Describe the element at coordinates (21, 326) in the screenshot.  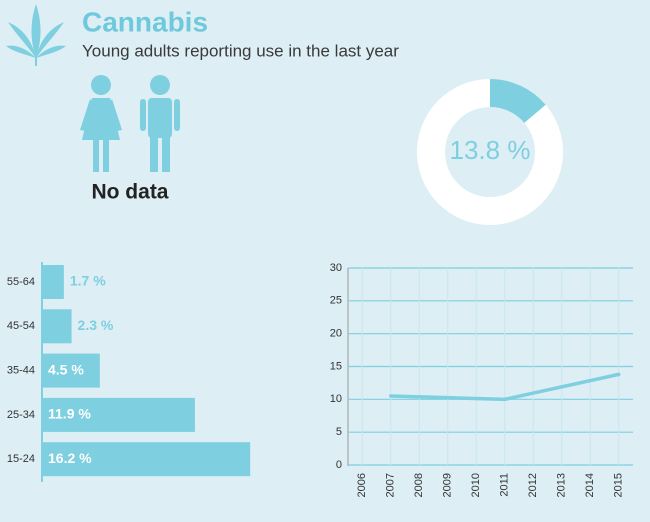
I see `category-label: 45-54` at that location.